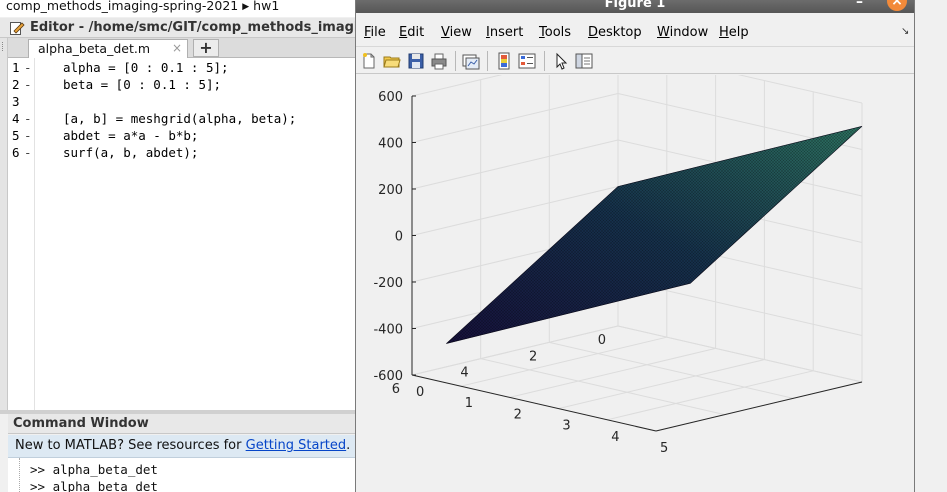  Describe the element at coordinates (689, 32) in the screenshot. I see `menu-label: indow` at that location.